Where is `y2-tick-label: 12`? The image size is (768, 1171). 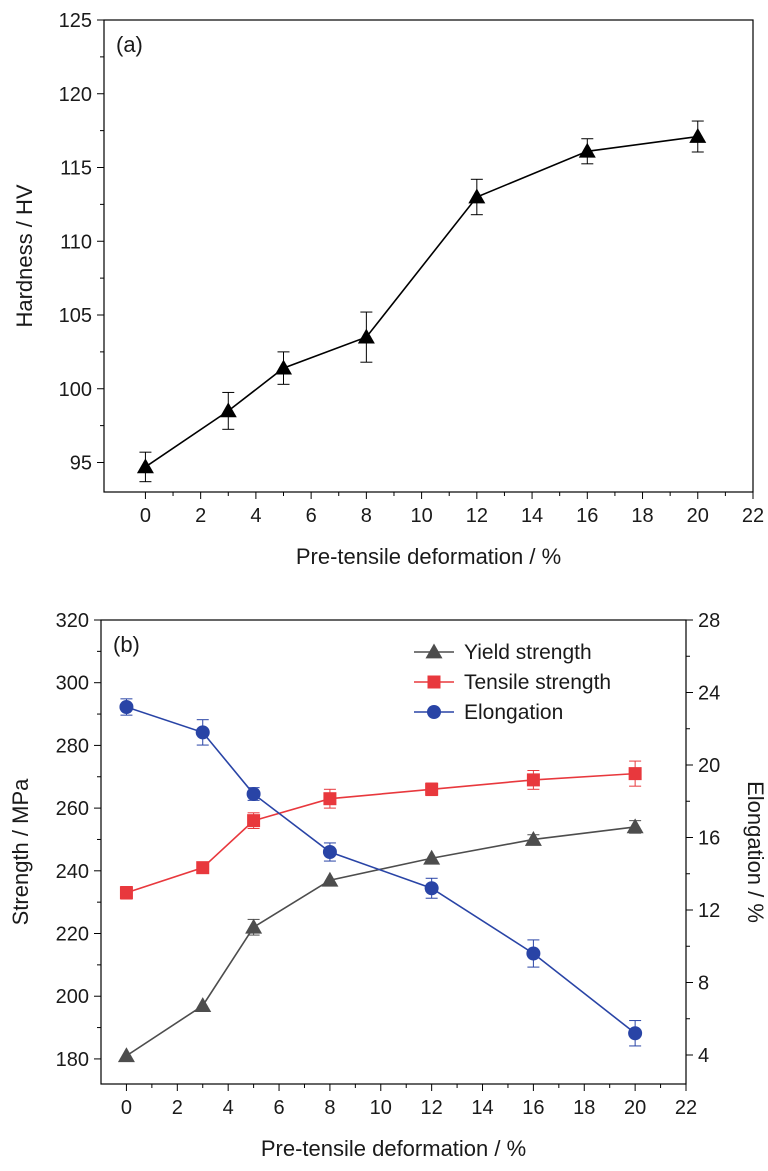
y2-tick-label: 12 is located at coordinates (709, 911).